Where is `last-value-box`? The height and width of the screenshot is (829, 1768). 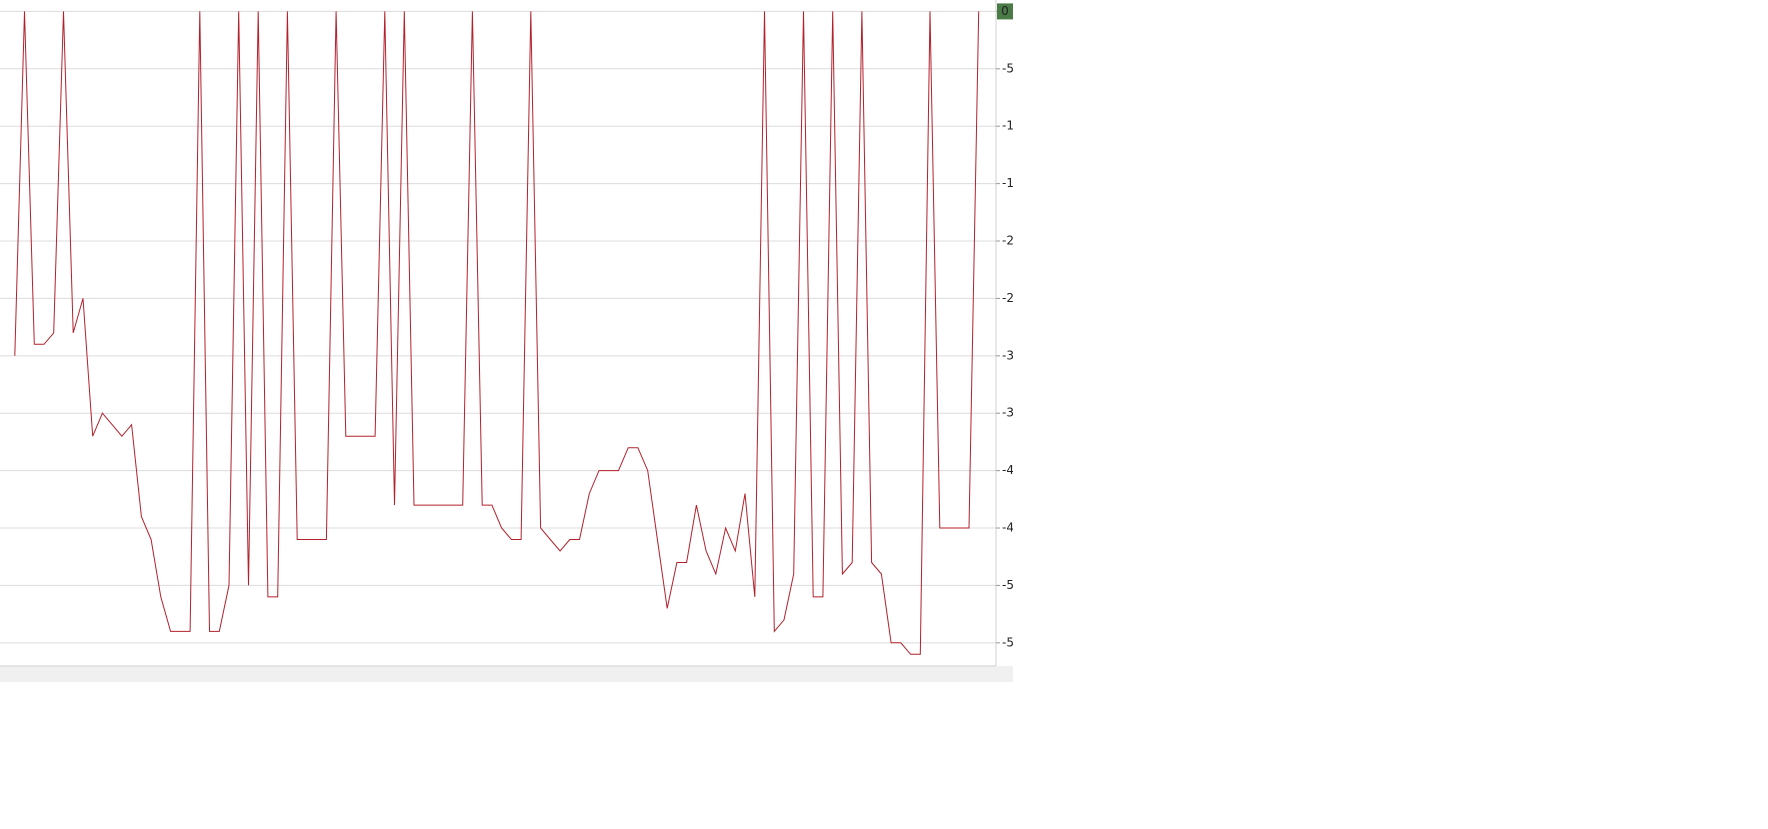
last-value-box is located at coordinates (1005, 11).